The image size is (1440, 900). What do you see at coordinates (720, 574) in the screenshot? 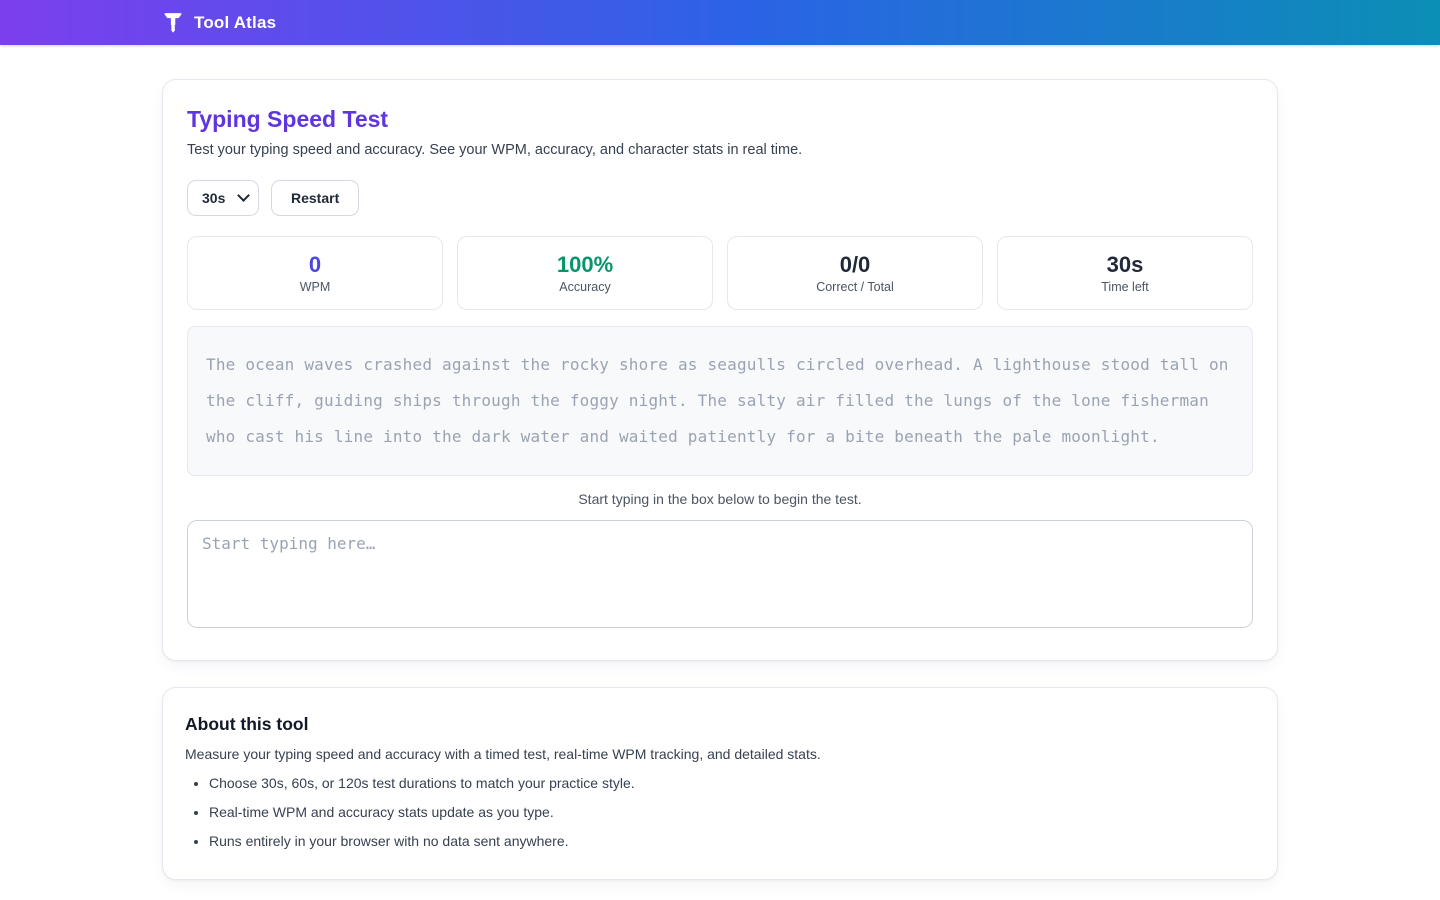
I see `typing-input` at bounding box center [720, 574].